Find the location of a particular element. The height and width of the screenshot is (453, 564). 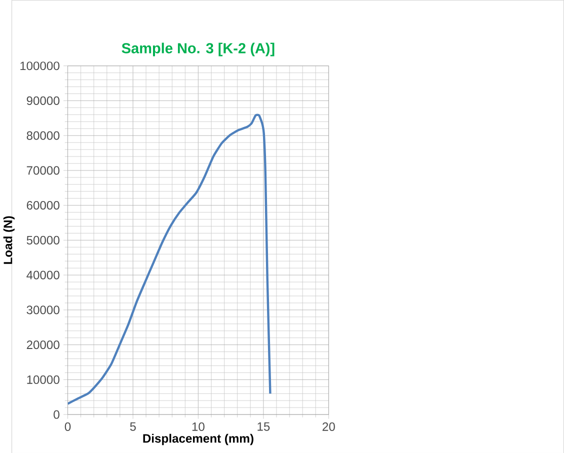

y-tick-label: 60000 is located at coordinates (43, 205).